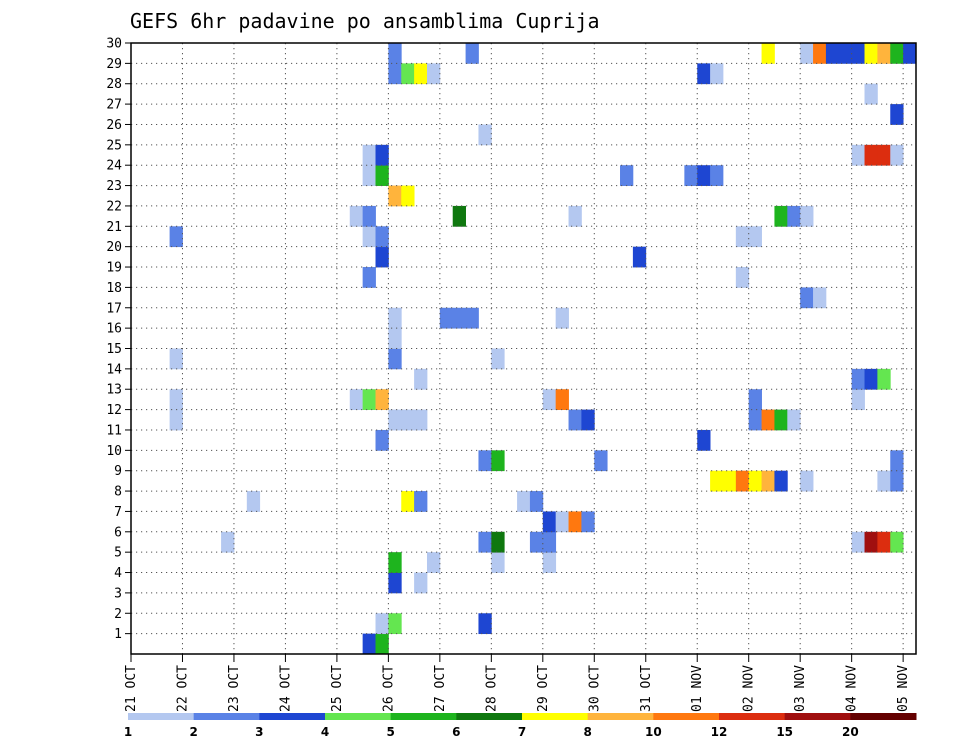  Describe the element at coordinates (903, 688) in the screenshot. I see `x-tick-label: 05 NOV` at that location.